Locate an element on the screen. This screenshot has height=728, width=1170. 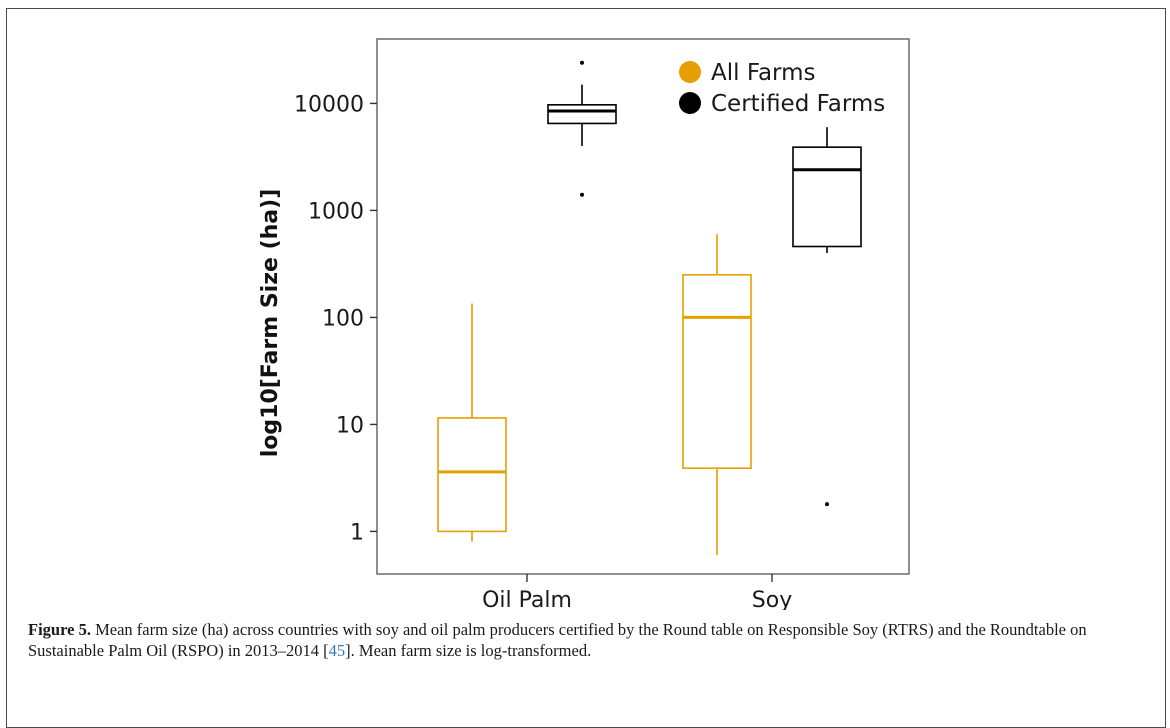
y-tick-label: 1 is located at coordinates (357, 532).